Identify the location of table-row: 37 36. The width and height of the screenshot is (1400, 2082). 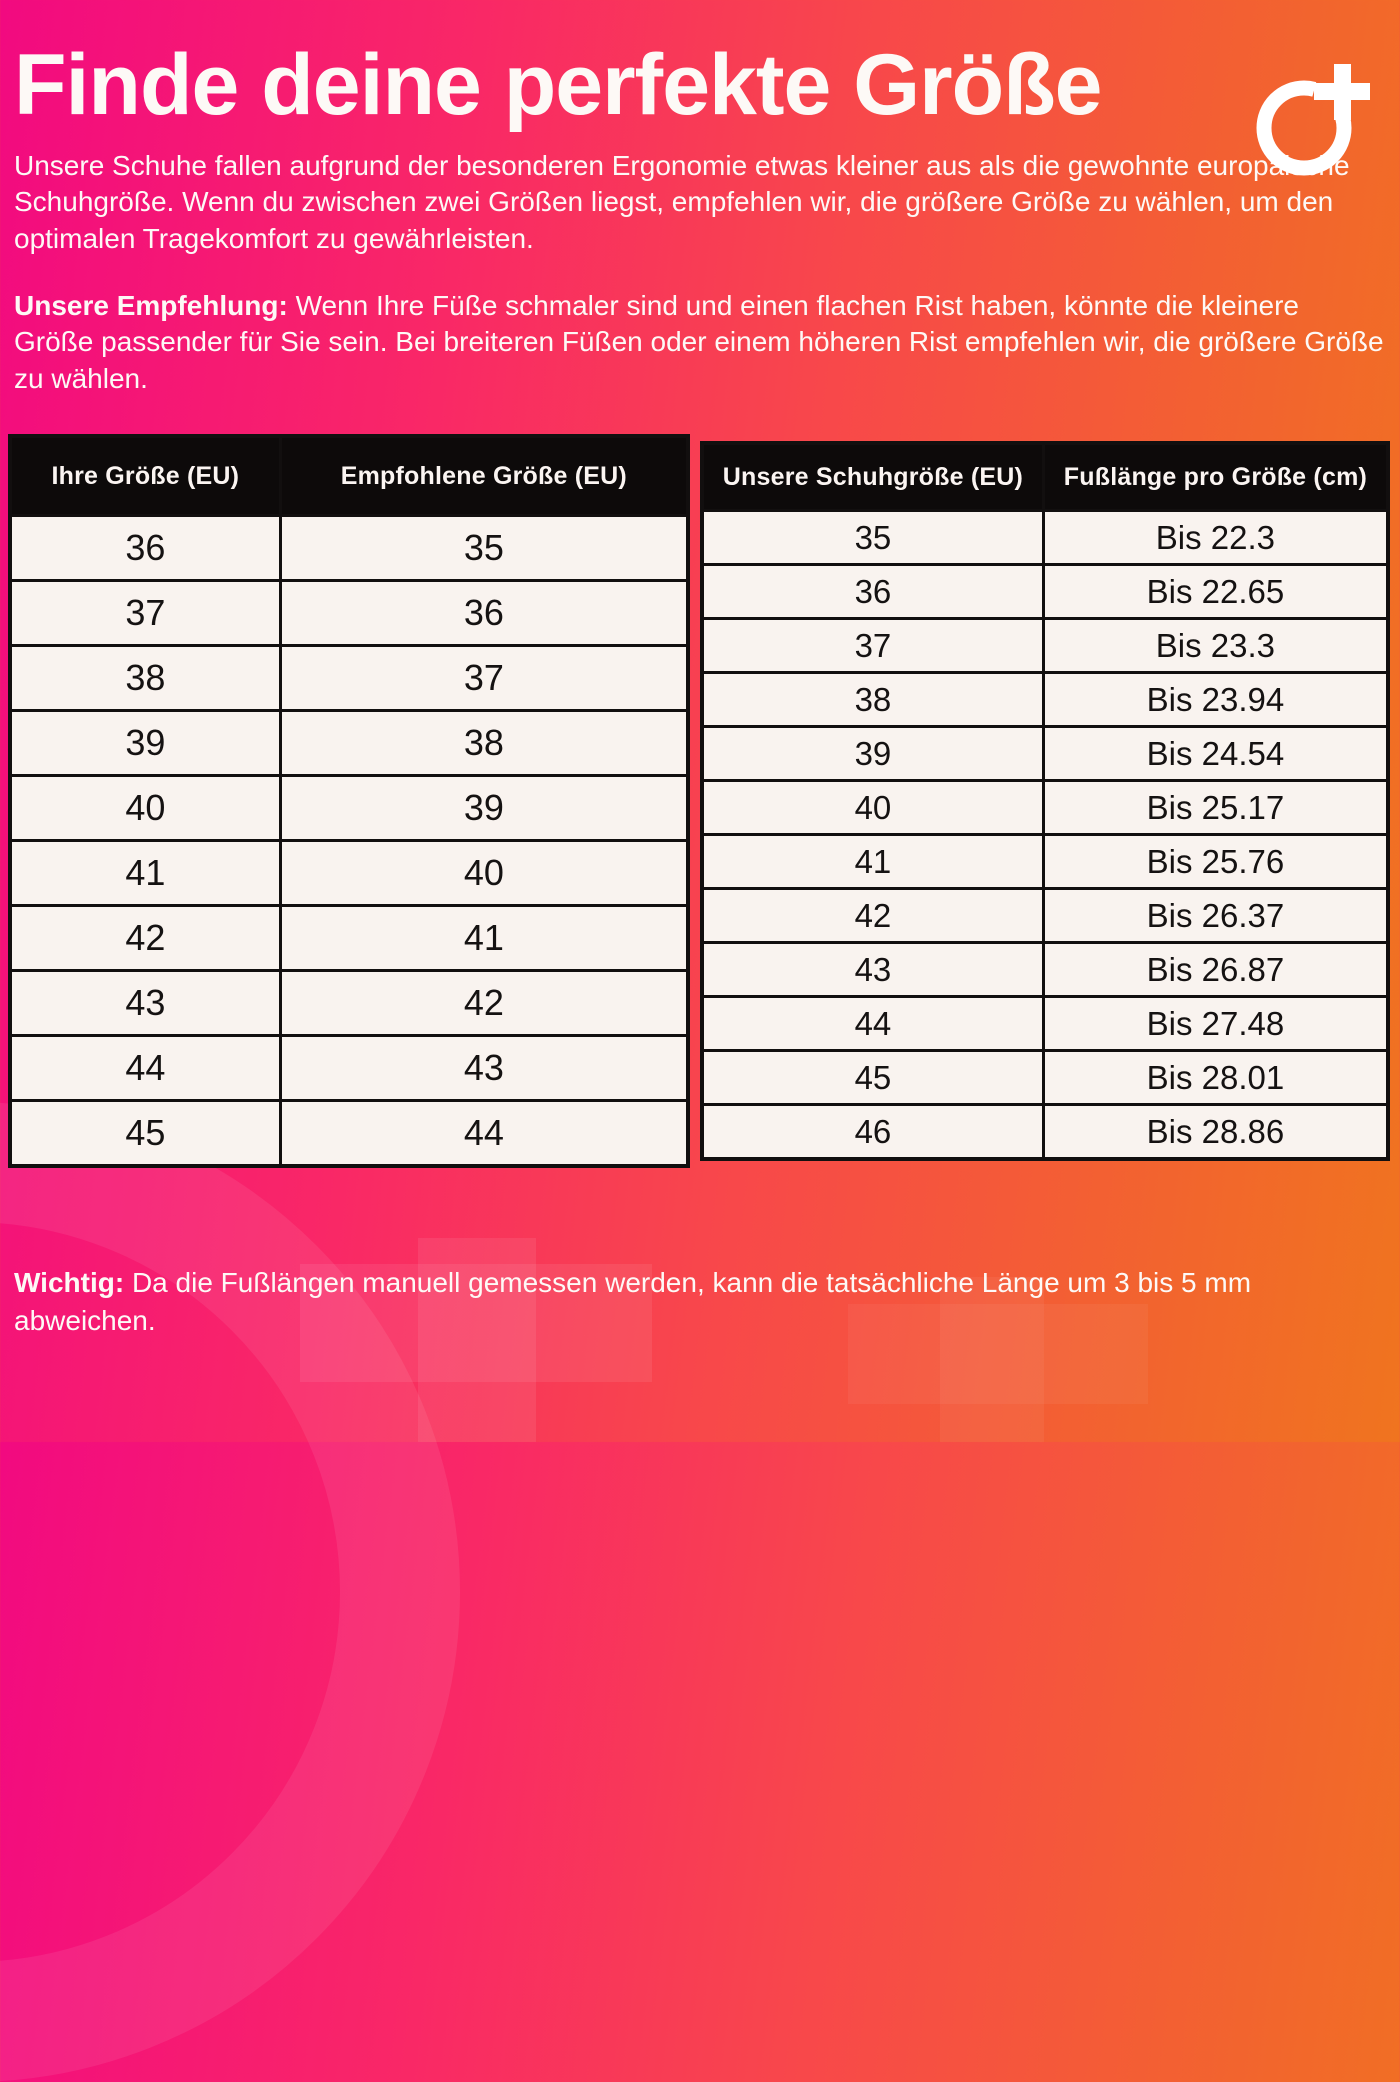
(349, 613).